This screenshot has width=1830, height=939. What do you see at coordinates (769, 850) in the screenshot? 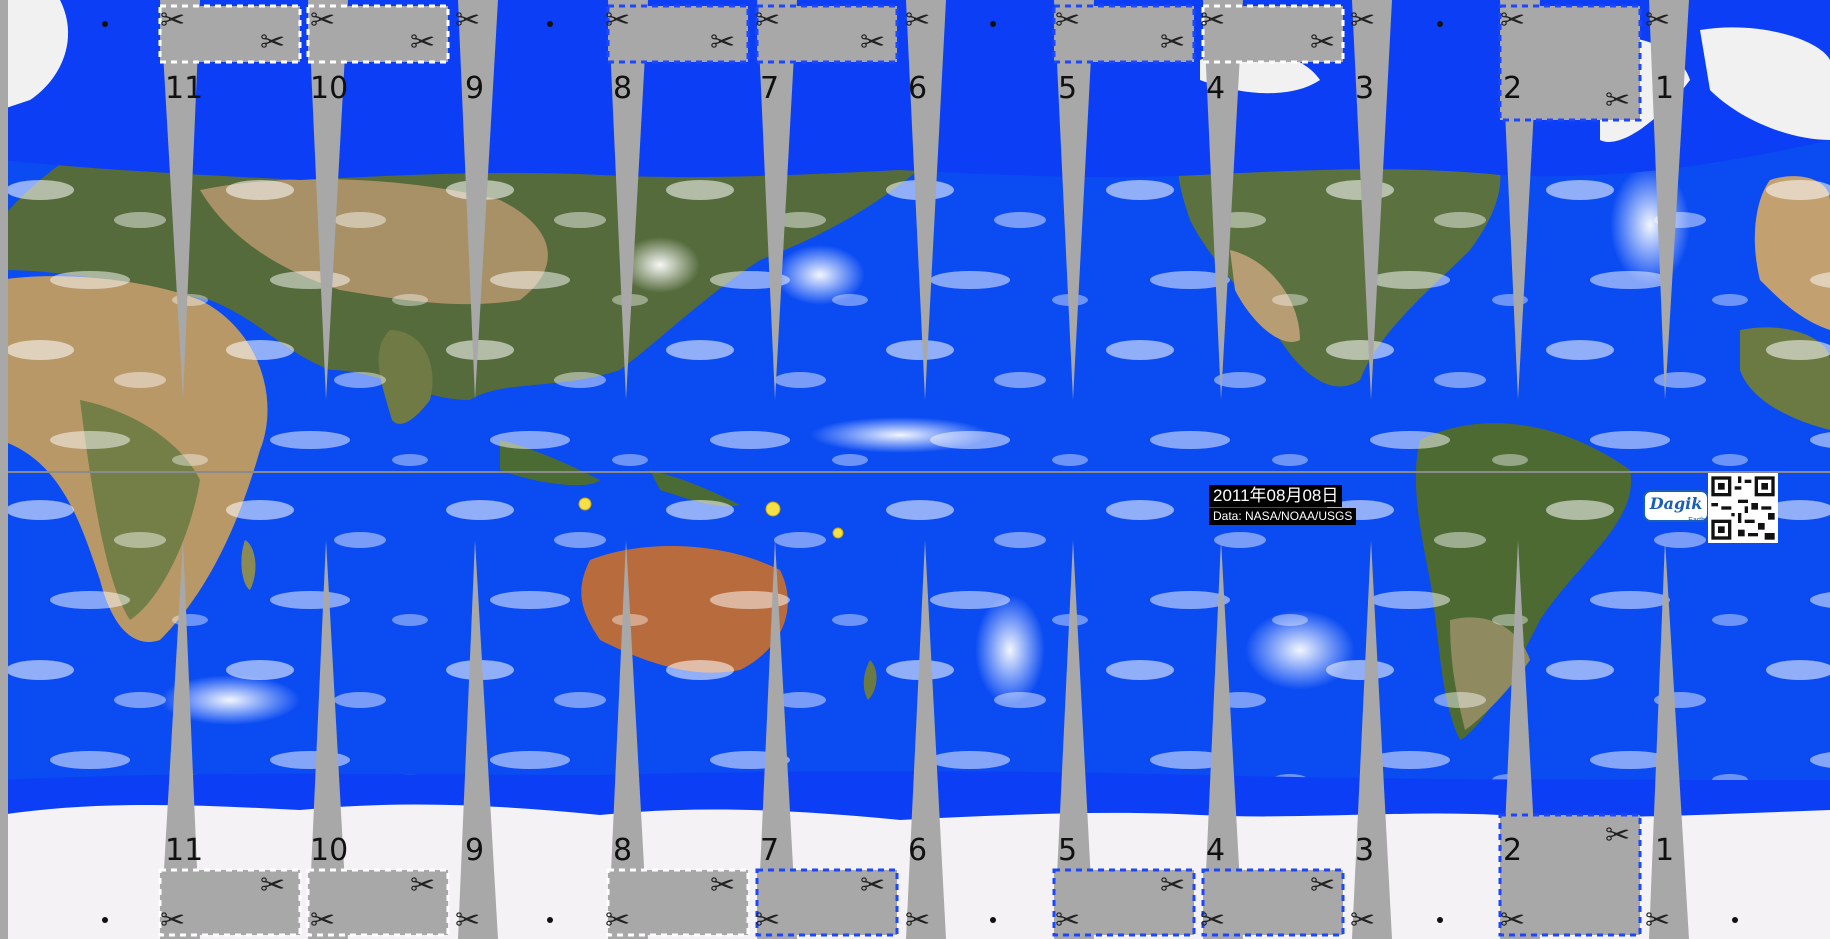
I see `bottom-gore-number-7: 7` at bounding box center [769, 850].